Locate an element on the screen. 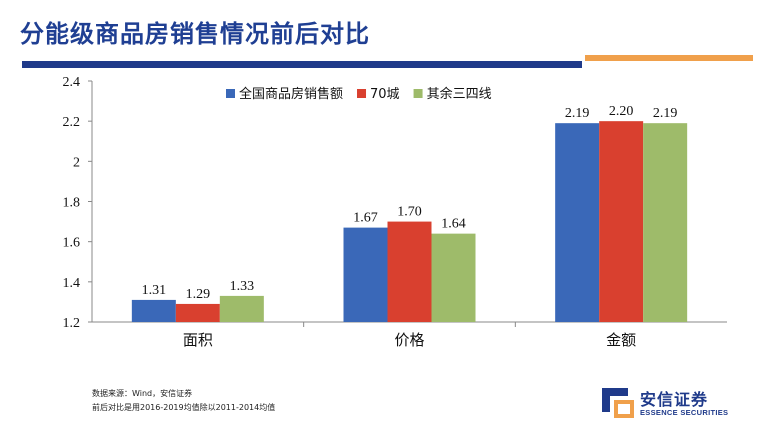 Image resolution: width=767 pixels, height=438 pixels. logo-name-en: ESSENCE SECURITIES is located at coordinates (684, 412).